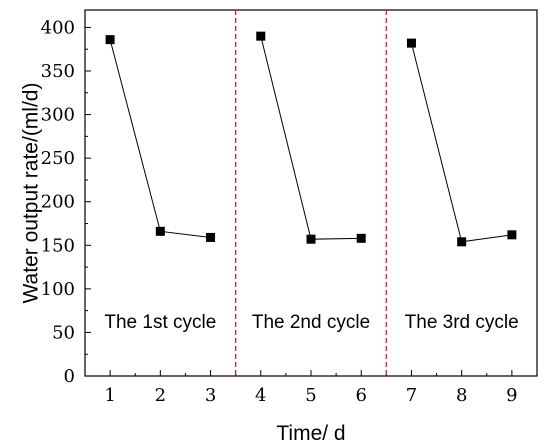 The width and height of the screenshot is (550, 448). I want to click on x-tick-label: 9, so click(511, 395).